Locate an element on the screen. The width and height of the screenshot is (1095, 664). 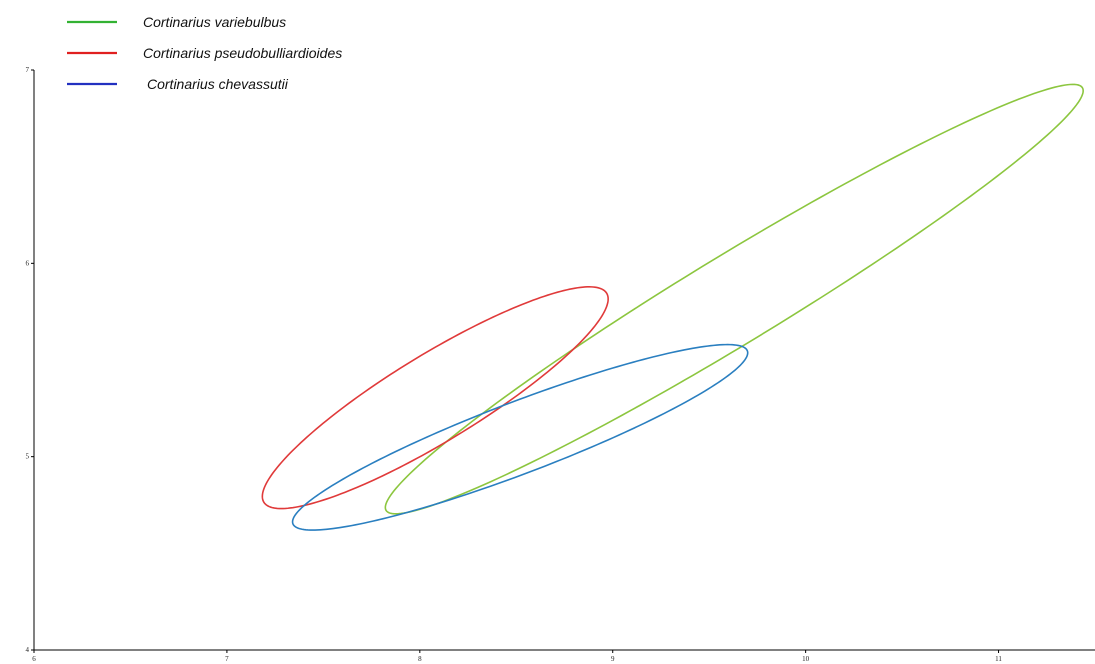
x-tick-label: 7 is located at coordinates (227, 659).